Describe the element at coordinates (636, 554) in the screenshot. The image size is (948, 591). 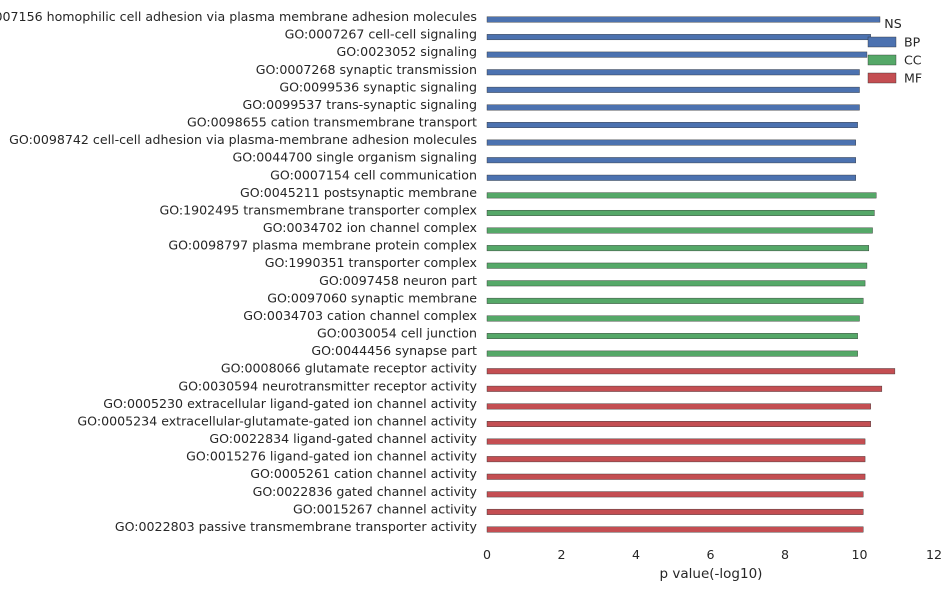
I see `x-tick-label: 4` at that location.